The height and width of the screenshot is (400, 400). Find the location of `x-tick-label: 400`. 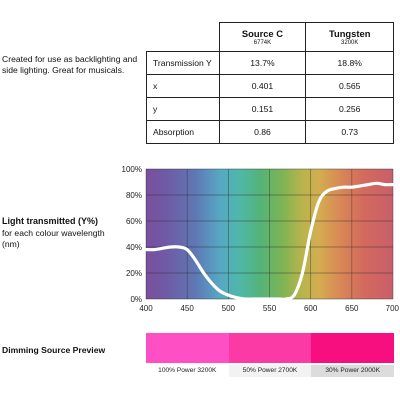

x-tick-label: 400 is located at coordinates (146, 308).